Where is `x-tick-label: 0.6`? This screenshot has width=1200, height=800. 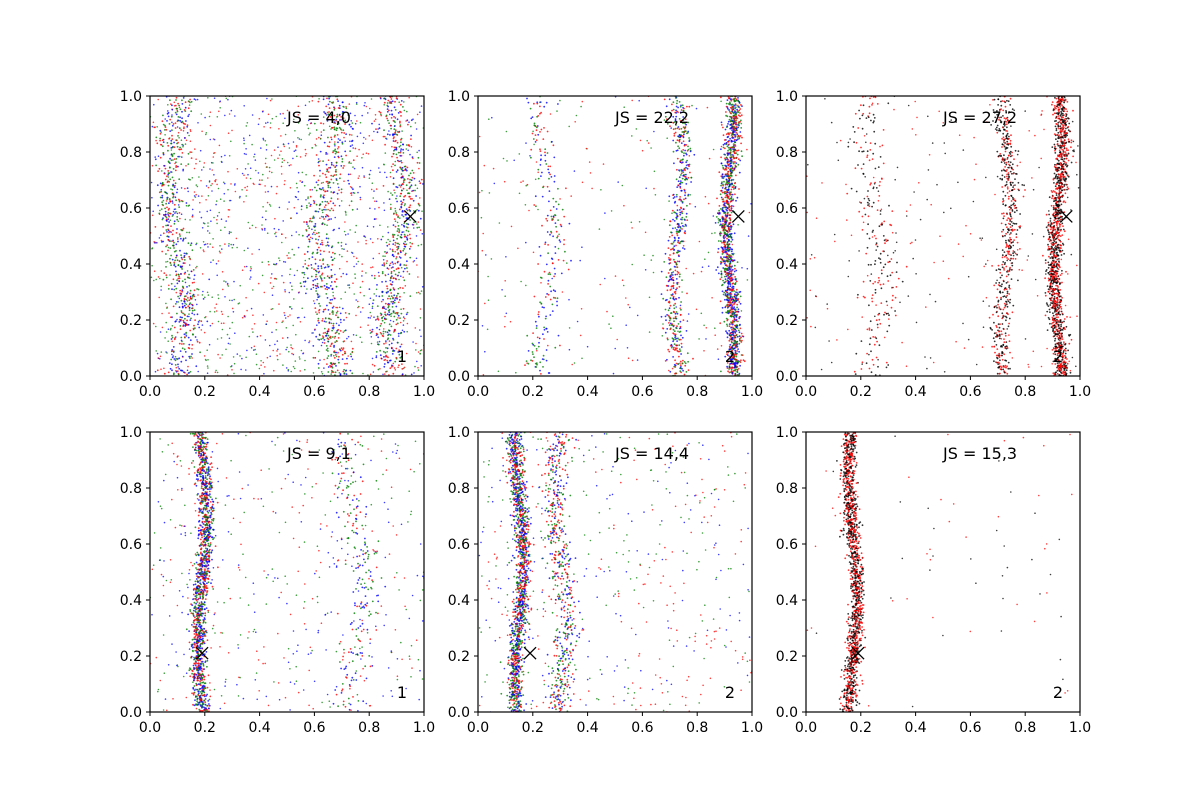 x-tick-label: 0.6 is located at coordinates (314, 392).